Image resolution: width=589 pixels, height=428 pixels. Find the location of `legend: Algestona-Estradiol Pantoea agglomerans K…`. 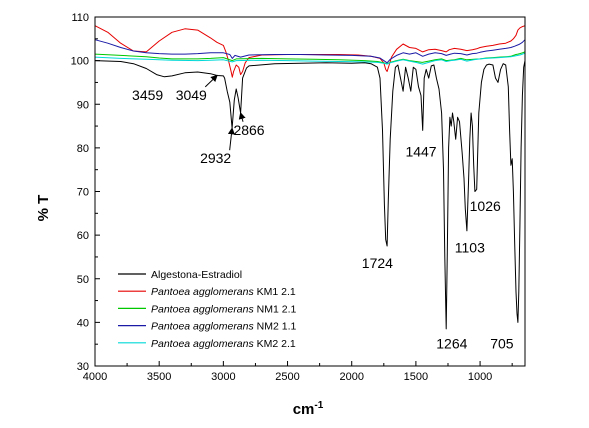

legend: Algestona-Estradiol Pantoea agglomerans K… is located at coordinates (207, 309).